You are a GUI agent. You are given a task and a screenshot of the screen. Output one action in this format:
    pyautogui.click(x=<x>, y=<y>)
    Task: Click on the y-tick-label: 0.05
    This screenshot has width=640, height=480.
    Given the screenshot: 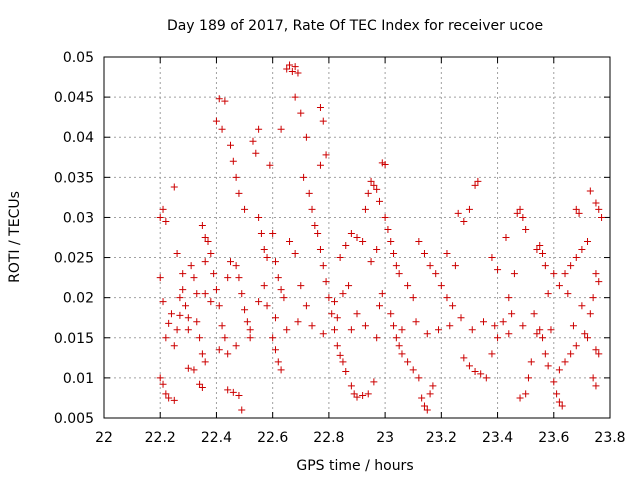 What is the action you would take?
    pyautogui.click(x=78, y=58)
    